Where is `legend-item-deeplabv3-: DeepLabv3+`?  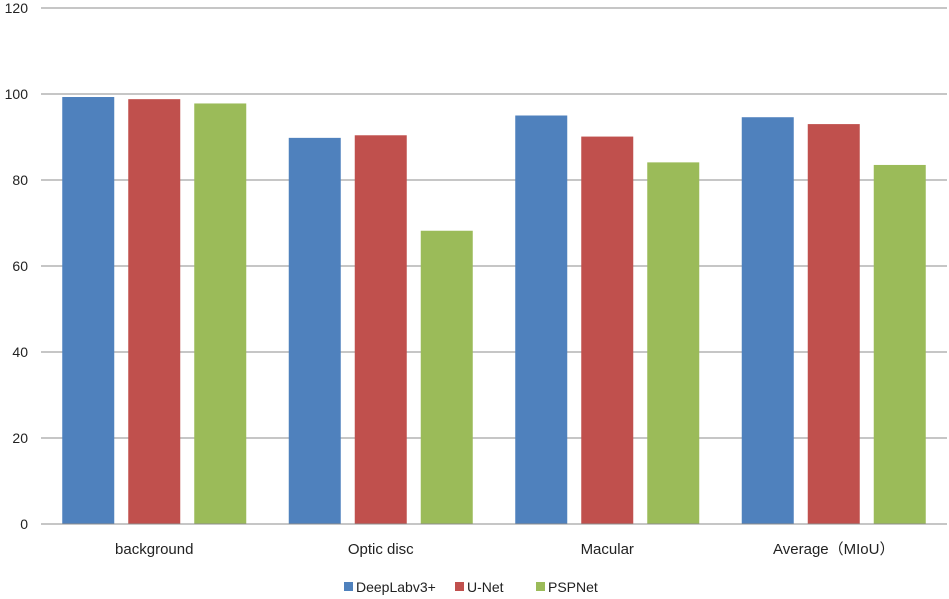
legend-item-deeplabv3-: DeepLabv3+ is located at coordinates (390, 587).